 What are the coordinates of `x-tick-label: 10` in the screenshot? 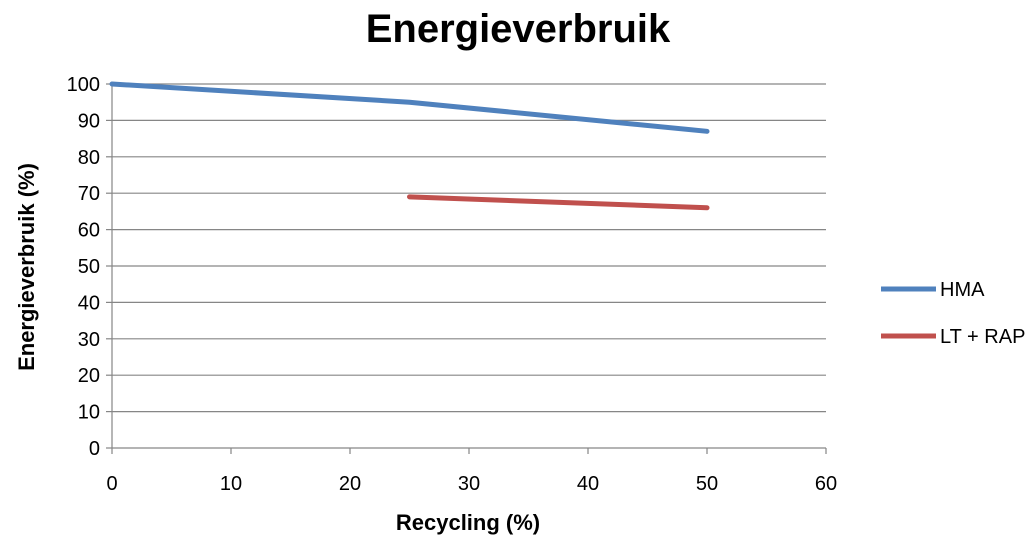 It's located at (231, 484).